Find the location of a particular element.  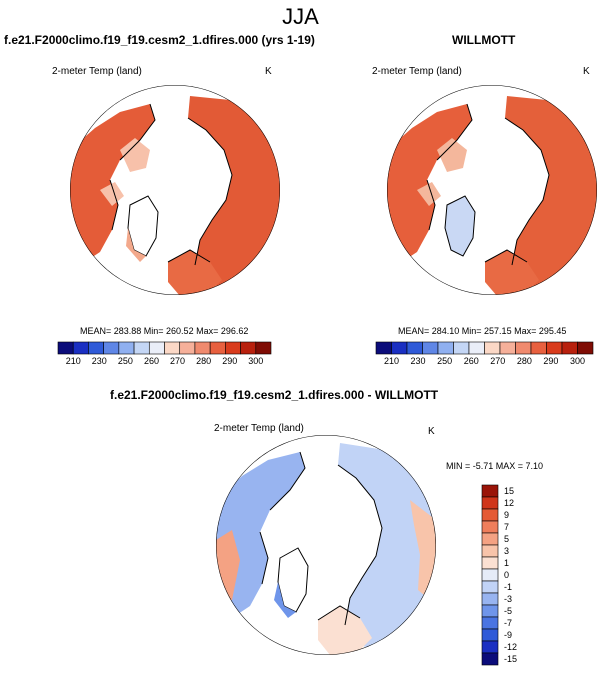

right-panel-stats: MEAN= 284.10 Min= 257.15 Max= 295.45 is located at coordinates (482, 331).